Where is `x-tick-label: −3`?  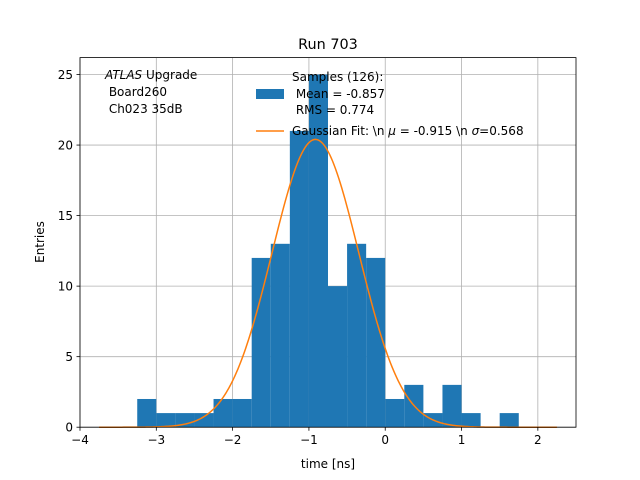
x-tick-label: −3 is located at coordinates (156, 440).